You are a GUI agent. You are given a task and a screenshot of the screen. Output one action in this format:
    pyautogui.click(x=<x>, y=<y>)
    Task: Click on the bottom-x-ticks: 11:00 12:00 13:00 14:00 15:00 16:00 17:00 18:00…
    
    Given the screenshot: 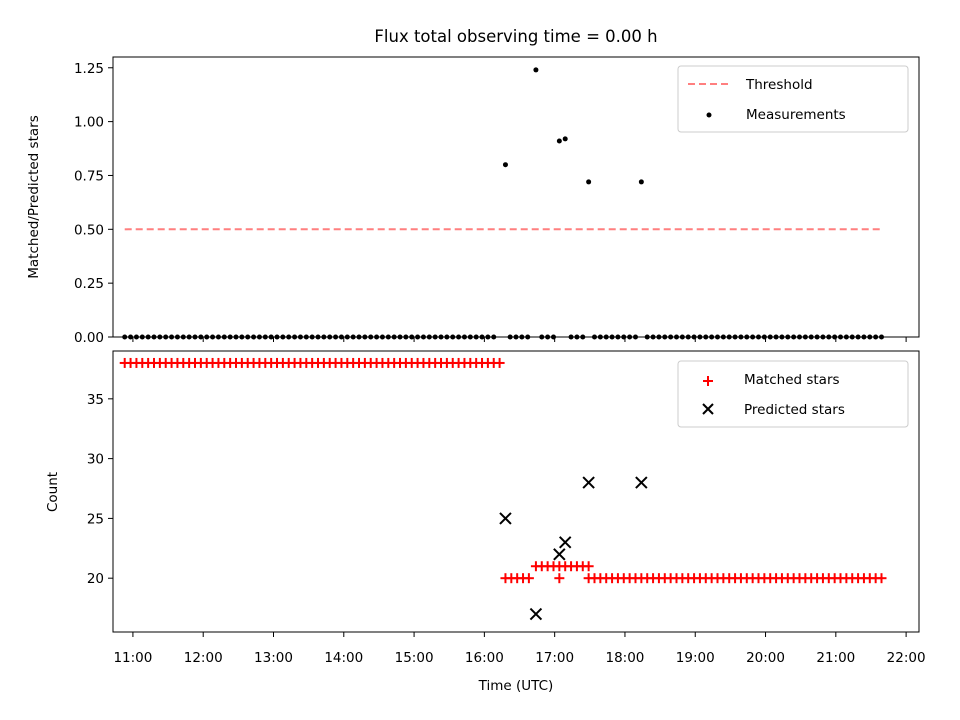 What is the action you would take?
    pyautogui.click(x=519, y=649)
    